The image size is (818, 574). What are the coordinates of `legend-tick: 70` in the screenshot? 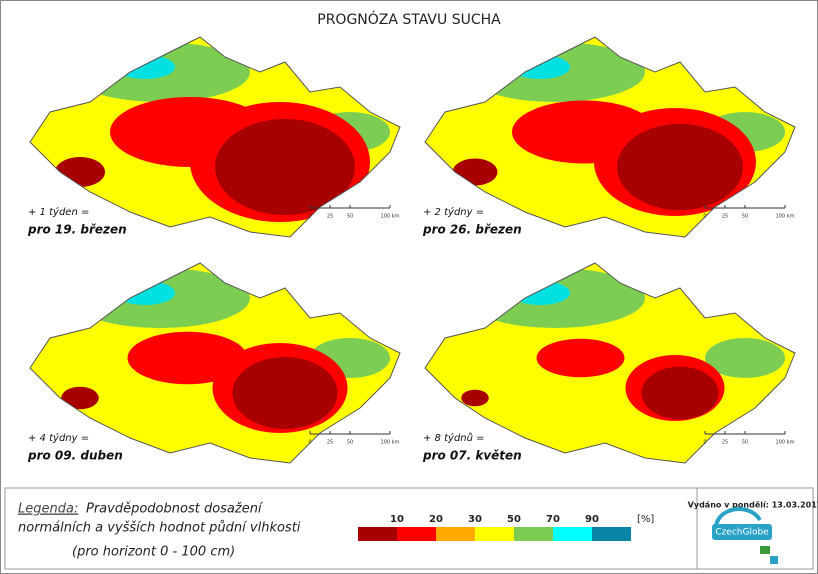 It's located at (553, 519).